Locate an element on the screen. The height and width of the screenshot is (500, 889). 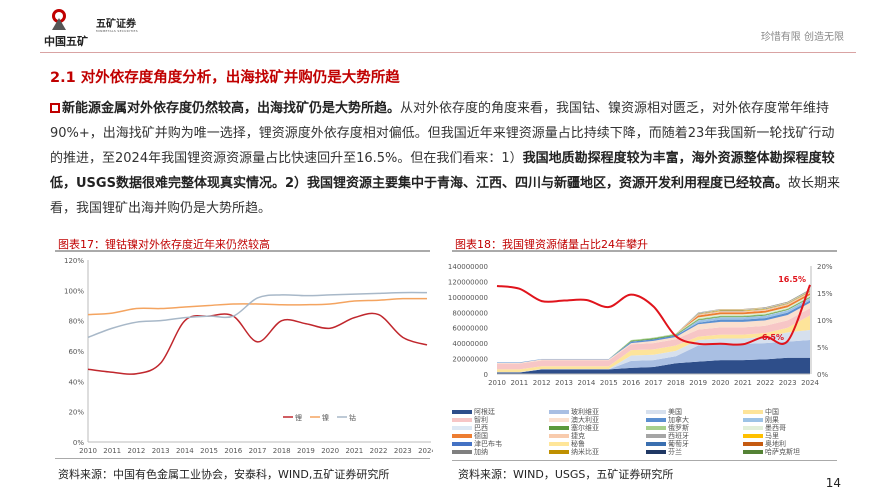
x-tick-label: 2021 is located at coordinates (743, 383).